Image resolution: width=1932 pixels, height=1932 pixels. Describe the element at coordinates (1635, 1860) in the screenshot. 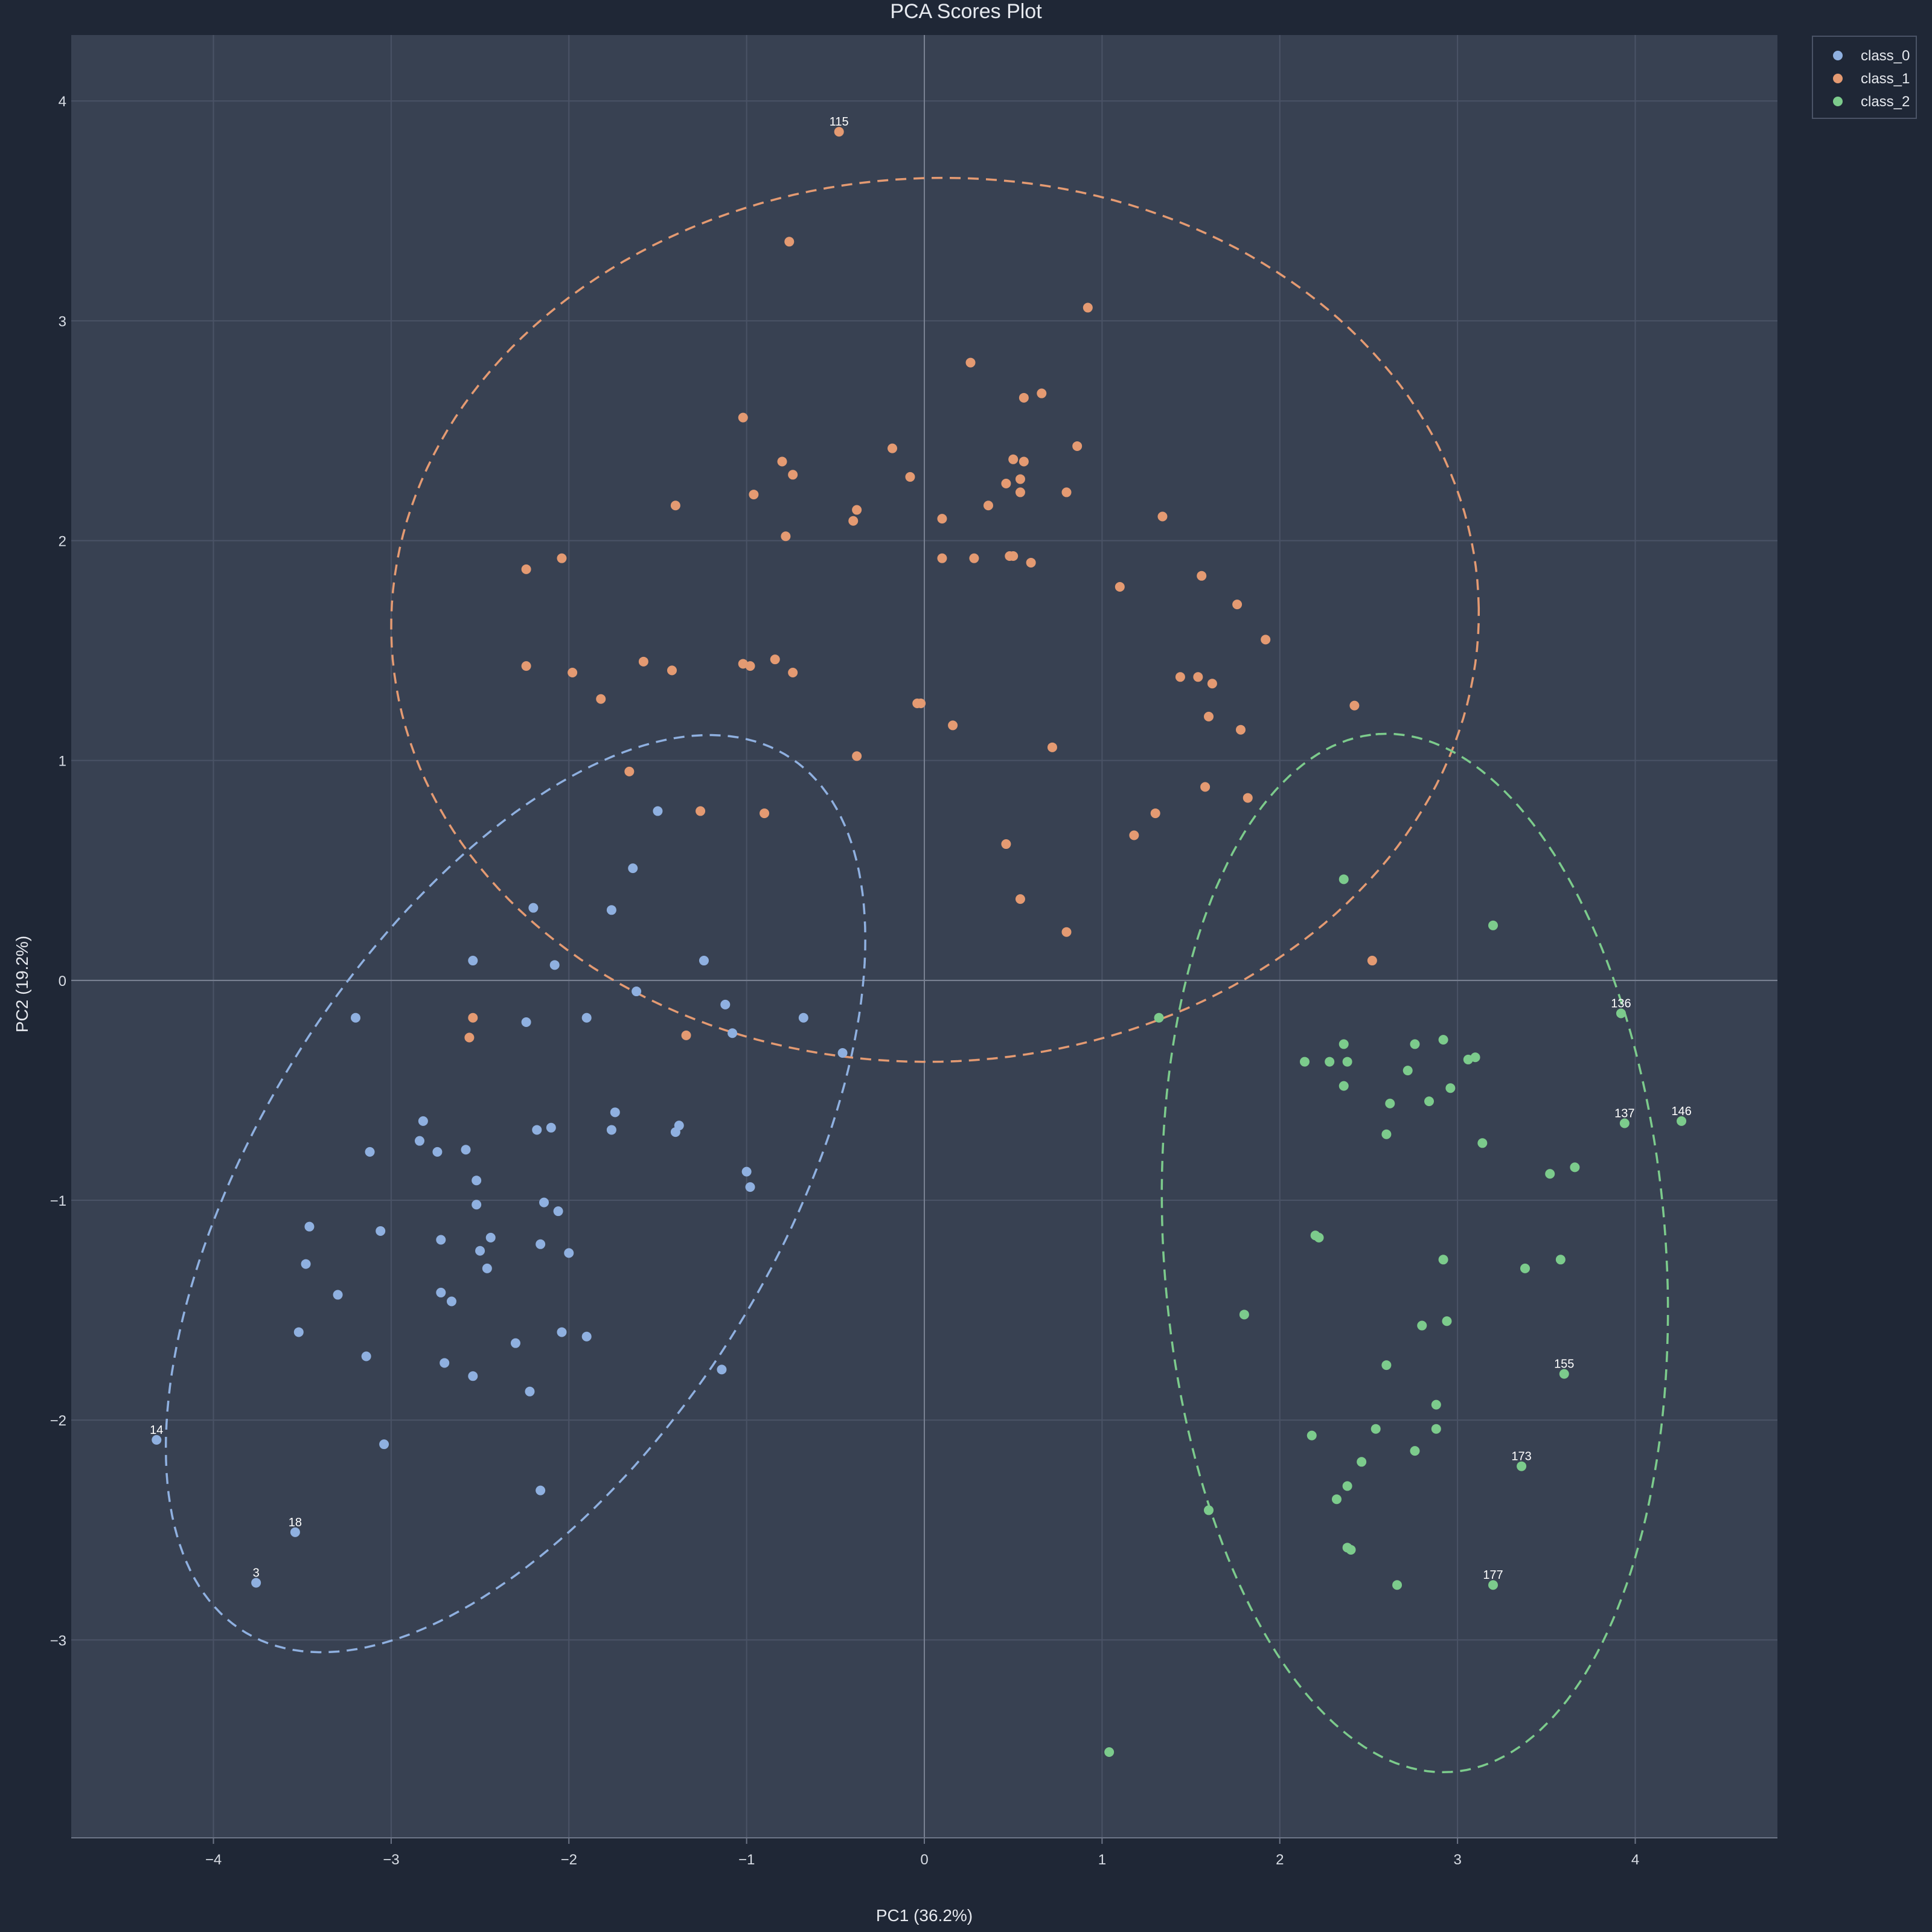

I see `x-tick-label: 4` at that location.